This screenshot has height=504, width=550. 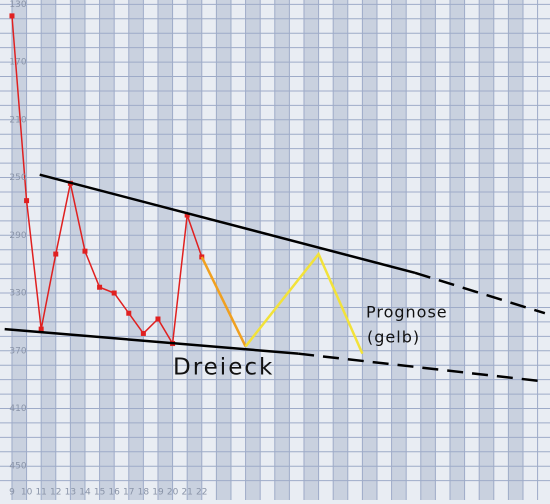 What do you see at coordinates (99, 493) in the screenshot?
I see `x-tick-label: 15` at bounding box center [99, 493].